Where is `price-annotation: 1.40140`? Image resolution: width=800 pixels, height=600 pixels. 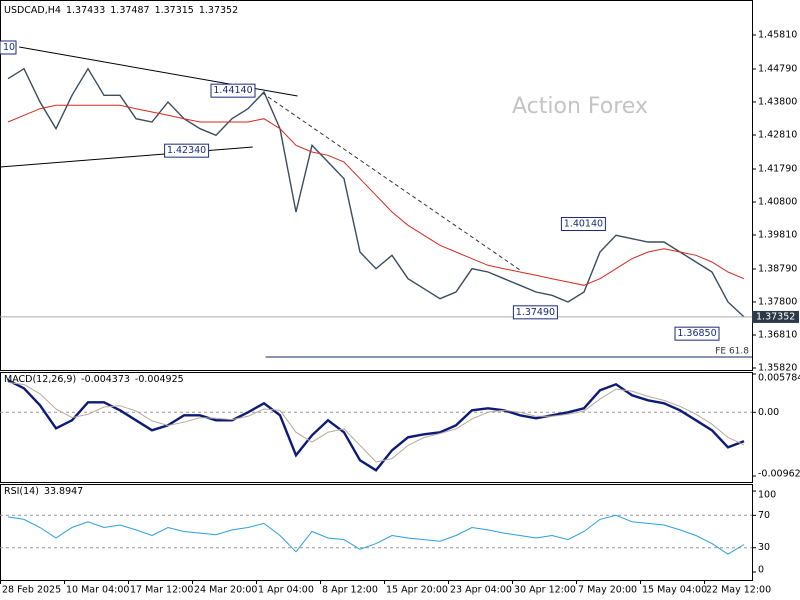
price-annotation: 1.40140 is located at coordinates (583, 224).